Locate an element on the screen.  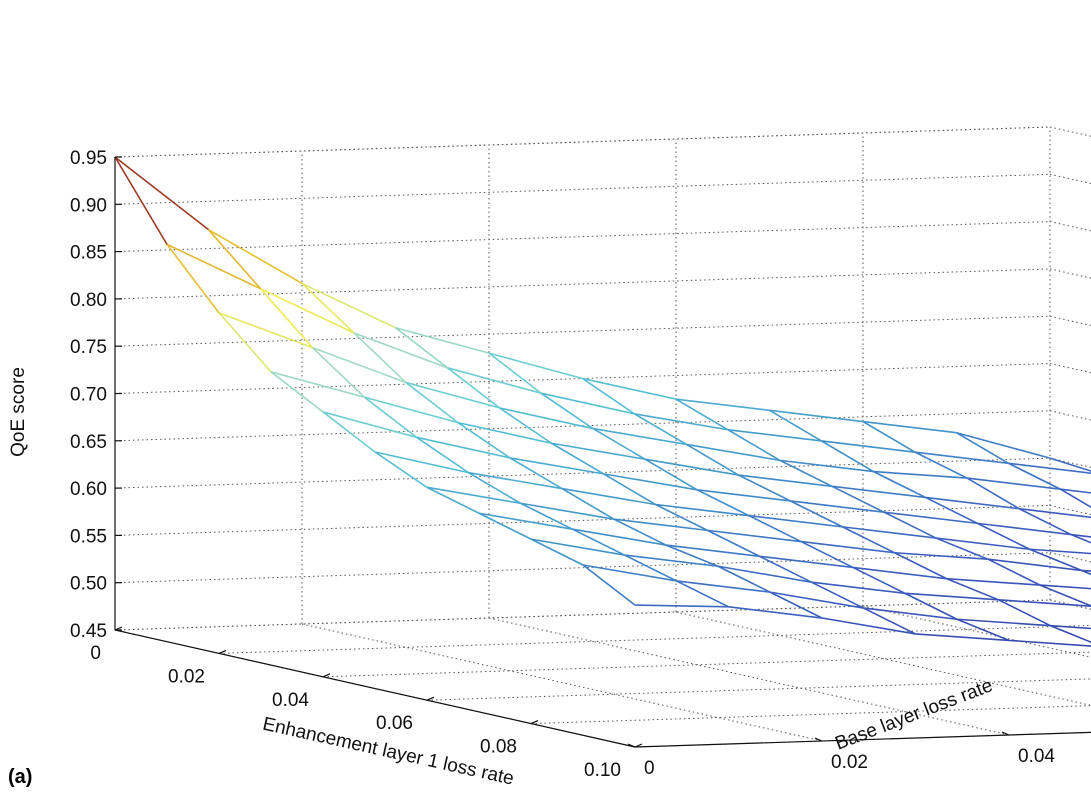
z-tick-label: 0.50 is located at coordinates (88, 584).